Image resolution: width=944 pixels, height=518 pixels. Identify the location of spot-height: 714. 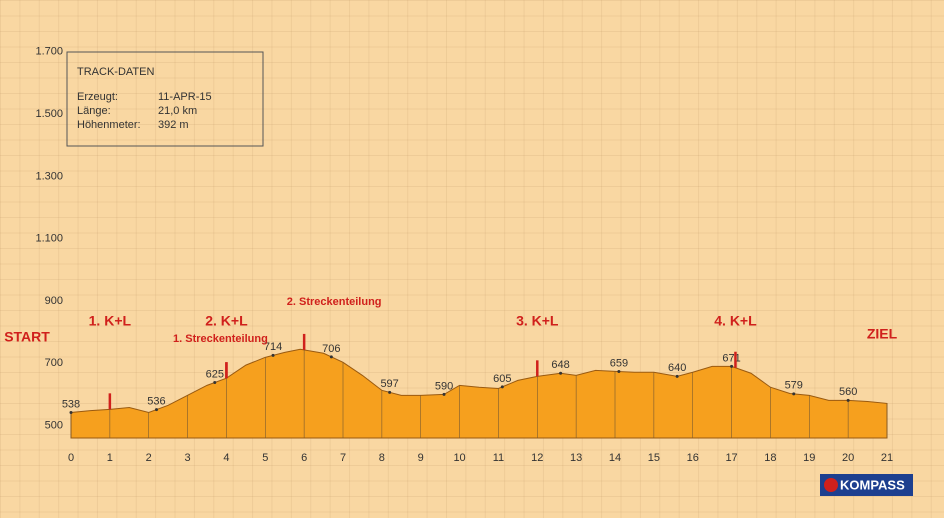
(273, 347).